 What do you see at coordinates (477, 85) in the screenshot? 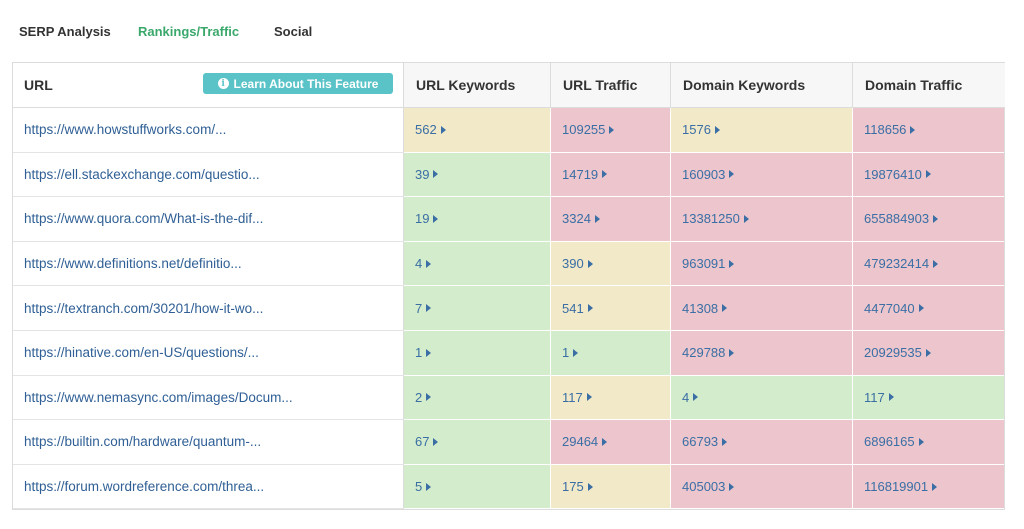
I see `url-keywords-header: URL Keywords` at bounding box center [477, 85].